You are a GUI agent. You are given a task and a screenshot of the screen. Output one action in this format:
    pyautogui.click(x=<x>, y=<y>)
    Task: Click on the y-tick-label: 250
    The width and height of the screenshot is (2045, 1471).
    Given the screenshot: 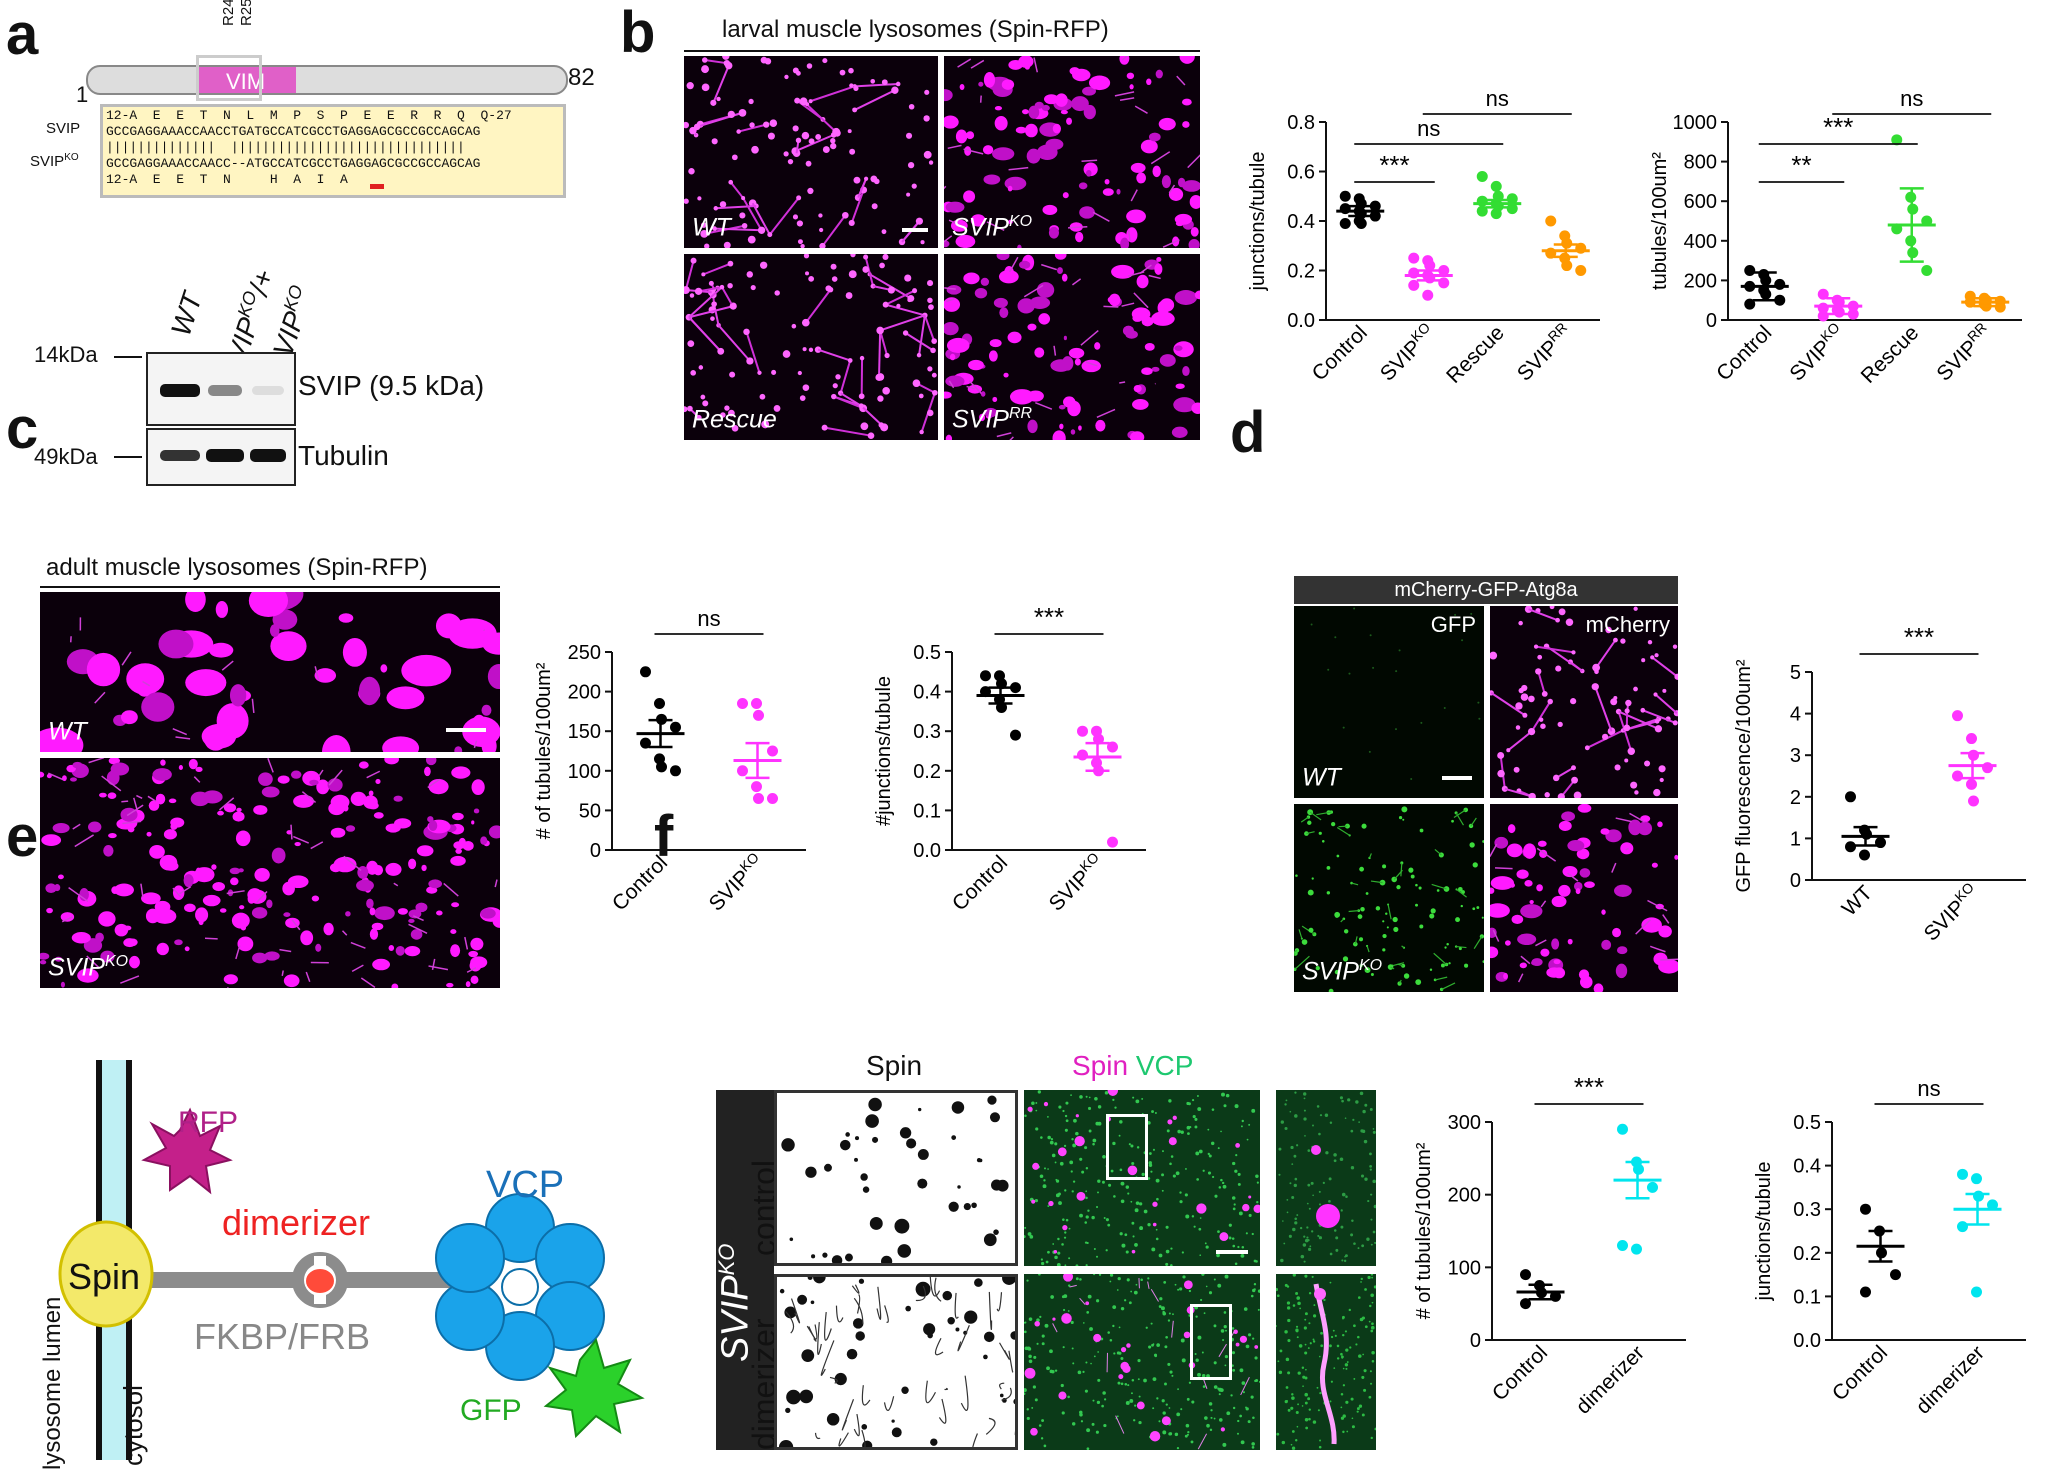 What is the action you would take?
    pyautogui.click(x=584, y=653)
    